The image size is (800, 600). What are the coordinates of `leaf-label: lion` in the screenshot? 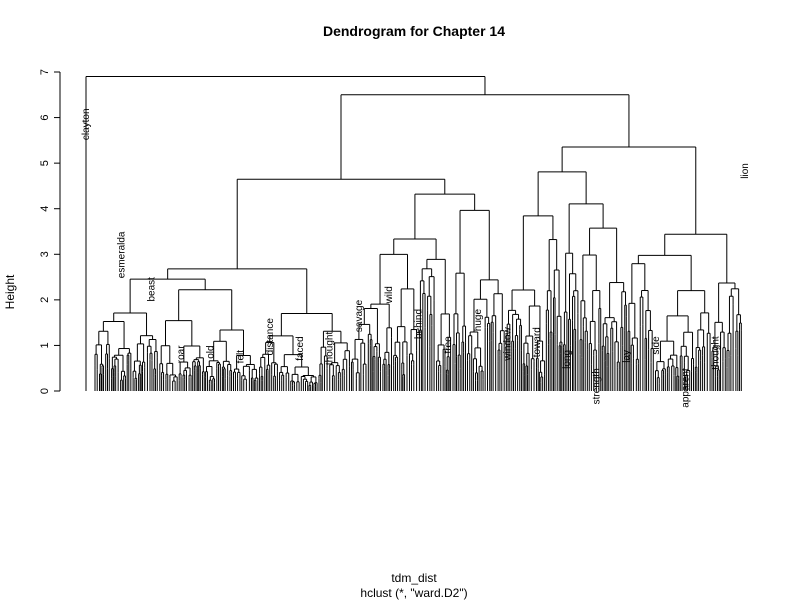 It's located at (745, 171).